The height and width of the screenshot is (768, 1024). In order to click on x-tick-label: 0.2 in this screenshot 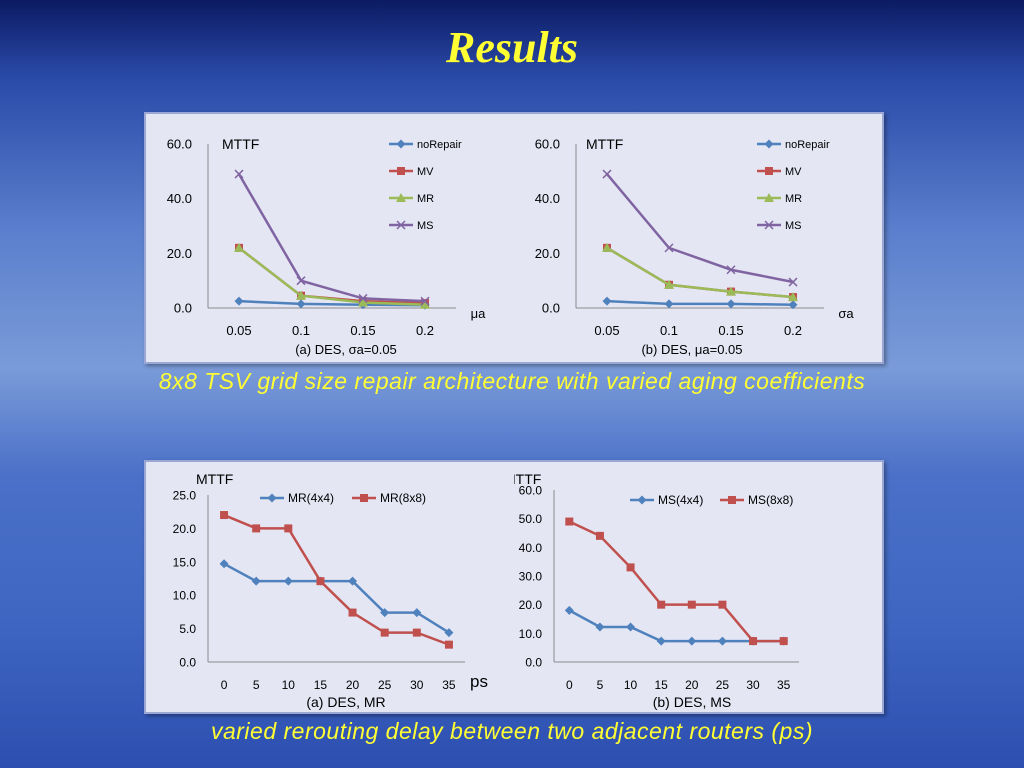, I will do `click(793, 330)`.